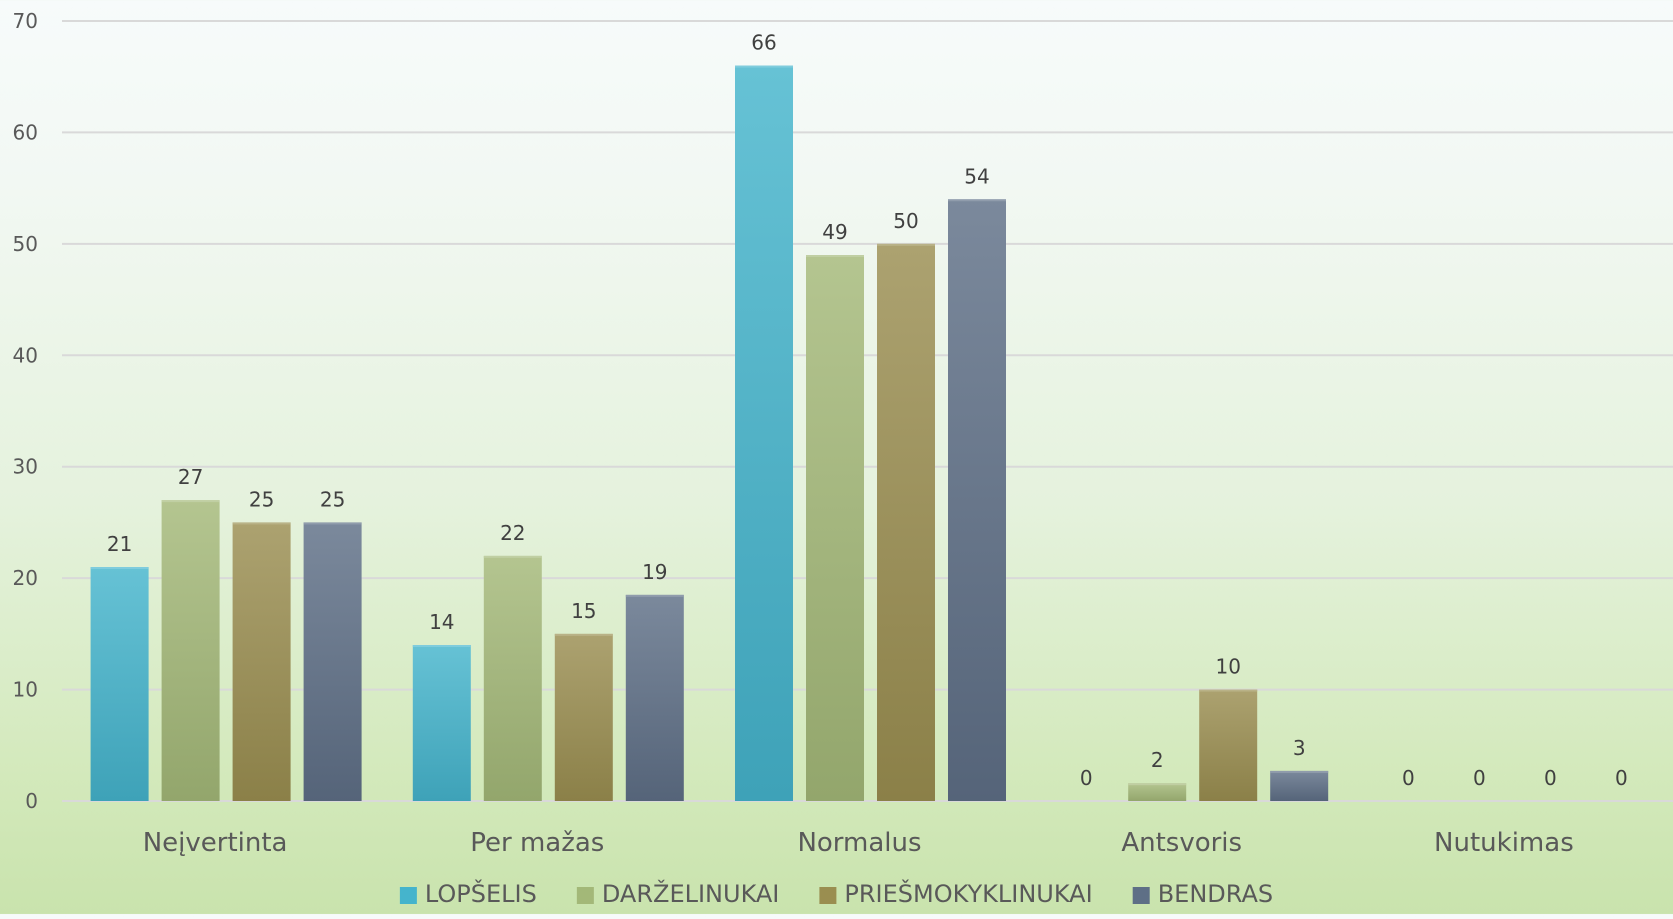 The image size is (1673, 919). I want to click on data-label: 54, so click(976, 176).